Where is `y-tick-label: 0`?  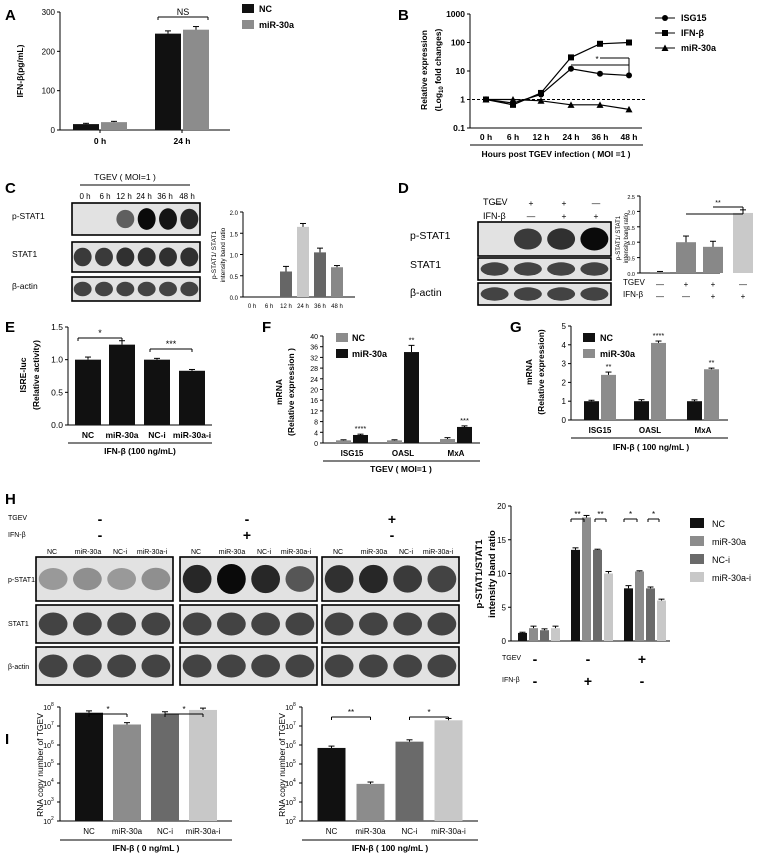
y-tick-label: 0 is located at coordinates (316, 444).